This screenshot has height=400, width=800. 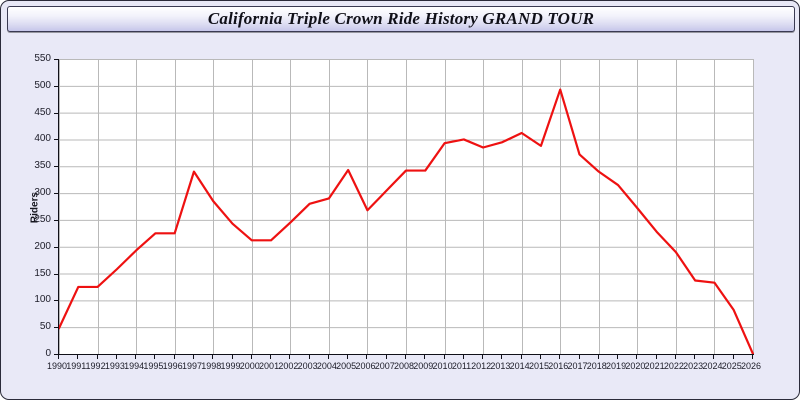 What do you see at coordinates (191, 366) in the screenshot?
I see `x-axis-tick-label: 1997` at bounding box center [191, 366].